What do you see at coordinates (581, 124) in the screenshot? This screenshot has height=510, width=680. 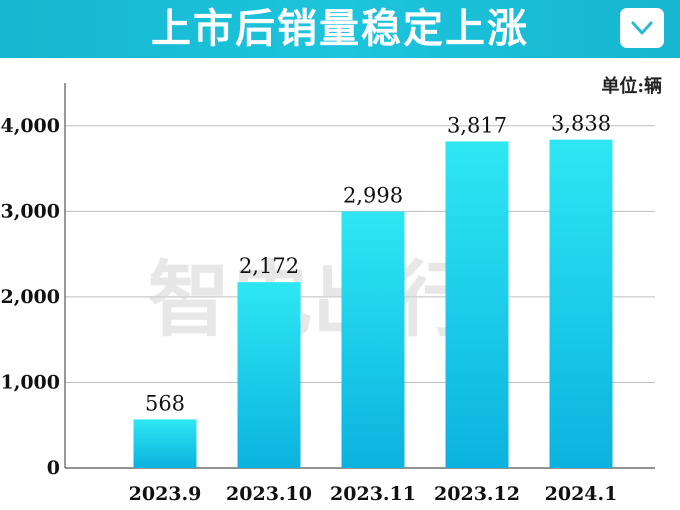 I see `data-label: 3,838` at bounding box center [581, 124].